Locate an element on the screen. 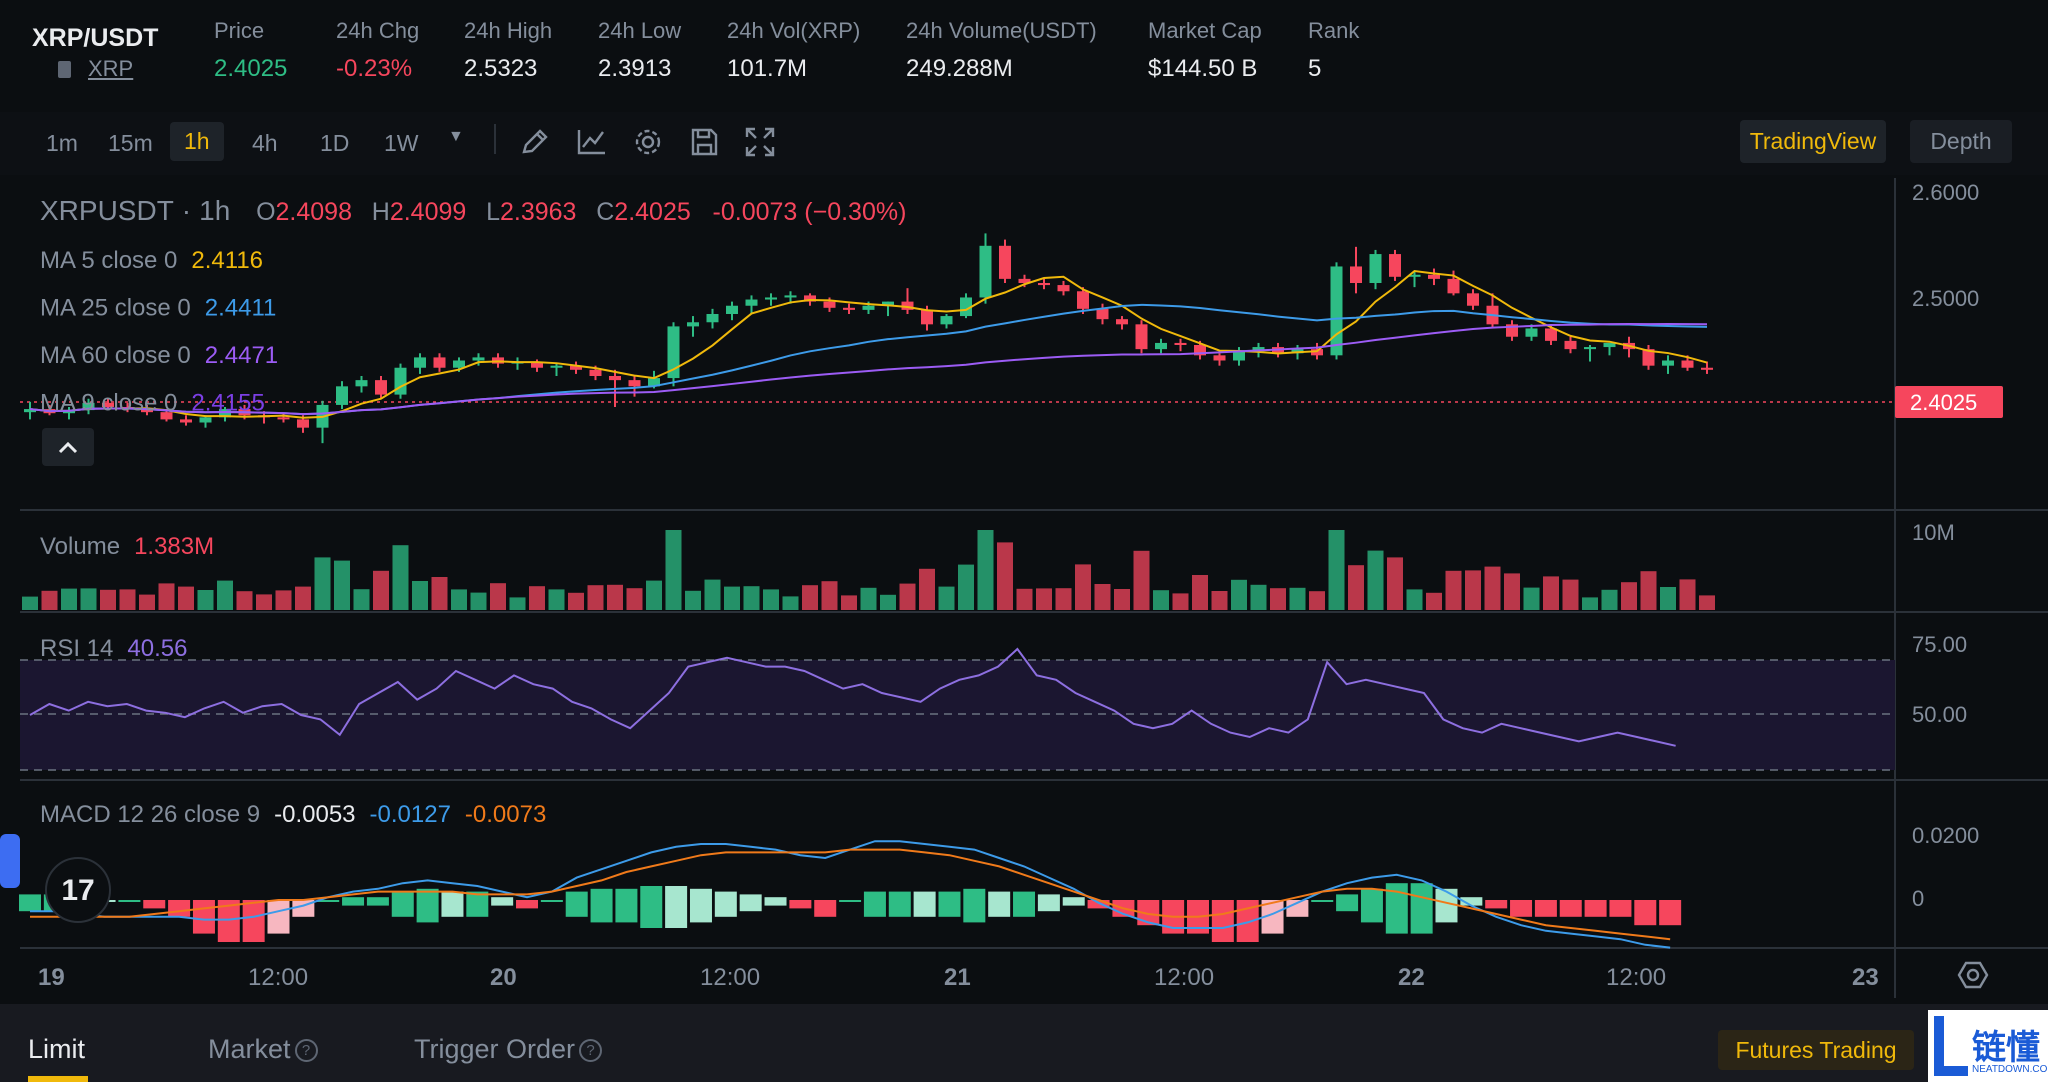  fullscreen-icon is located at coordinates (760, 142).